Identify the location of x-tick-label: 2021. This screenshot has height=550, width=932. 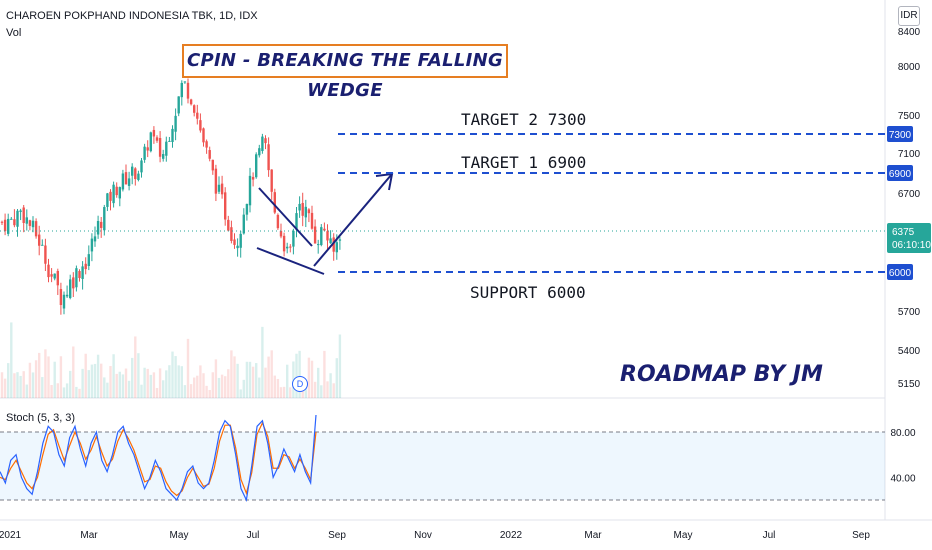
(11, 535).